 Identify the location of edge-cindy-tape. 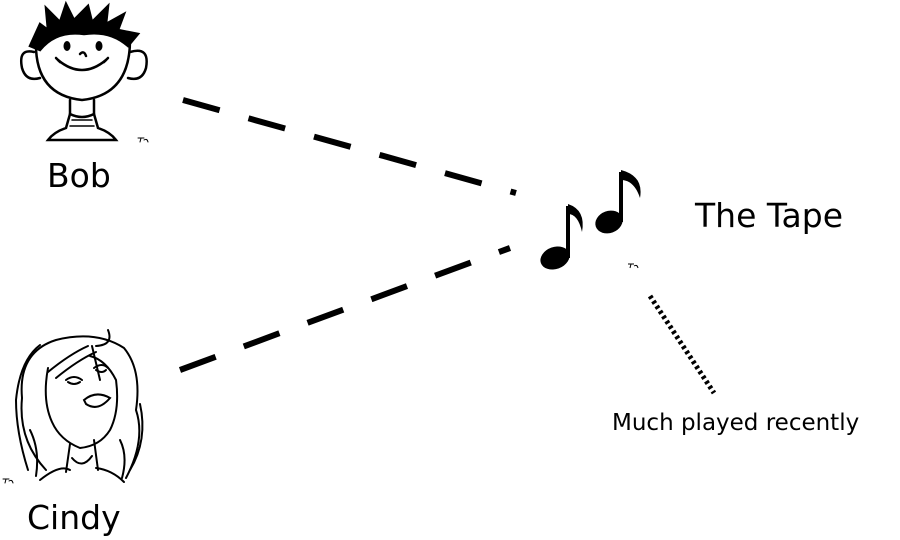
(345, 309).